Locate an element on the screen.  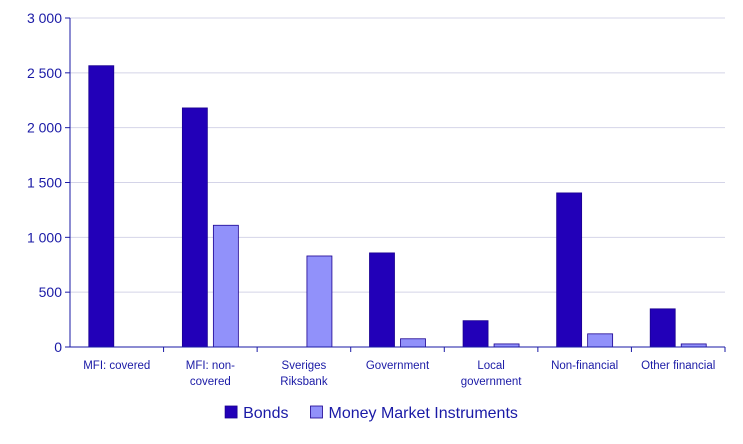
legend-label: Money Market Instruments is located at coordinates (422, 413).